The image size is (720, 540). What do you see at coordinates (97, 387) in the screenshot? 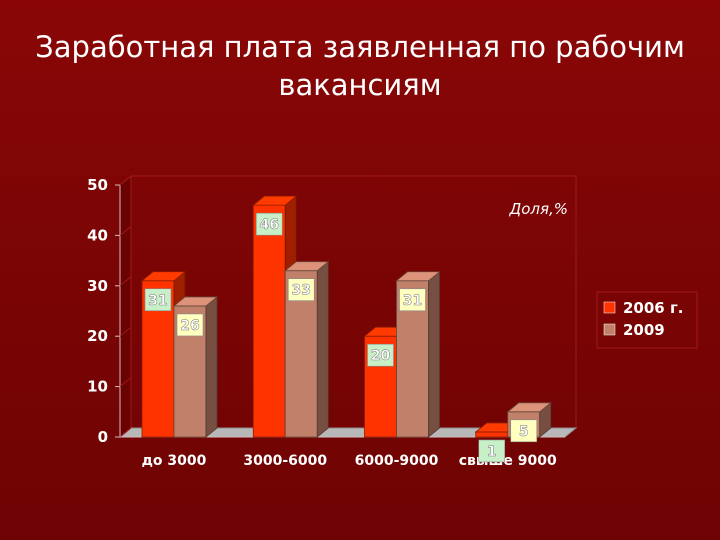
I see `y-tick-label: 10` at bounding box center [97, 387].